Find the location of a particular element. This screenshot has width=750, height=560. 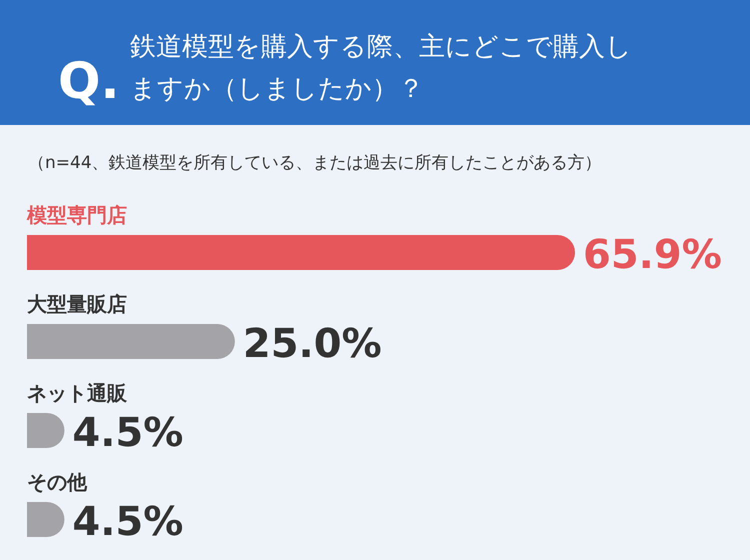

y-tick-label: その他 is located at coordinates (57, 482).